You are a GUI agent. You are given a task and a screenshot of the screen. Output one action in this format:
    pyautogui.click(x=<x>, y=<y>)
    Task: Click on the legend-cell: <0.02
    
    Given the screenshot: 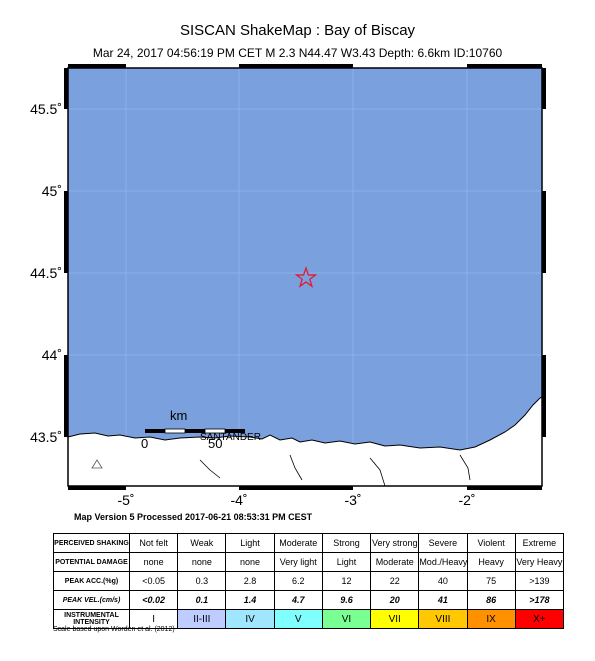 What is the action you would take?
    pyautogui.click(x=153, y=600)
    